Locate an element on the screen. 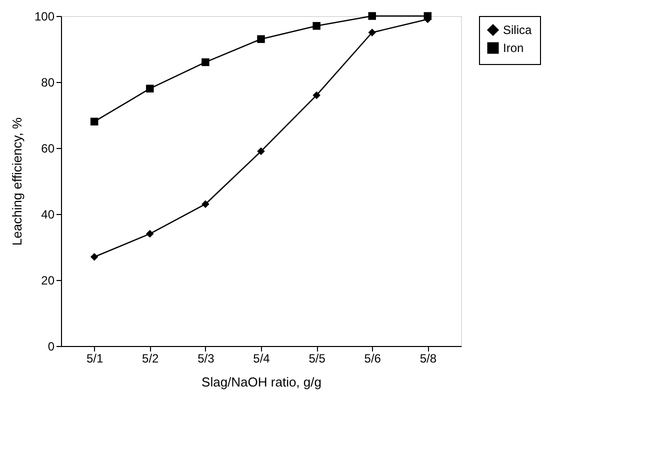 This screenshot has width=649, height=463. y-tick-label: 80 is located at coordinates (48, 83).